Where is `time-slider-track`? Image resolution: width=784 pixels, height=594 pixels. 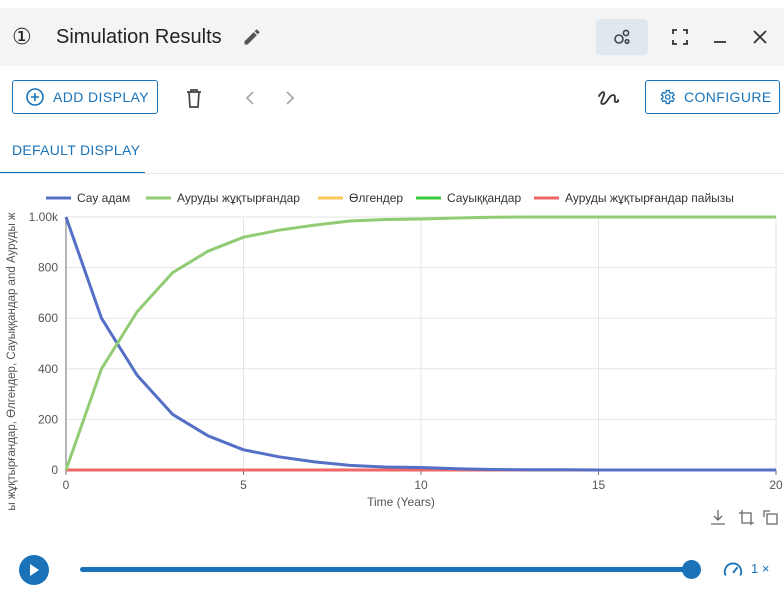
time-slider-track is located at coordinates (386, 569).